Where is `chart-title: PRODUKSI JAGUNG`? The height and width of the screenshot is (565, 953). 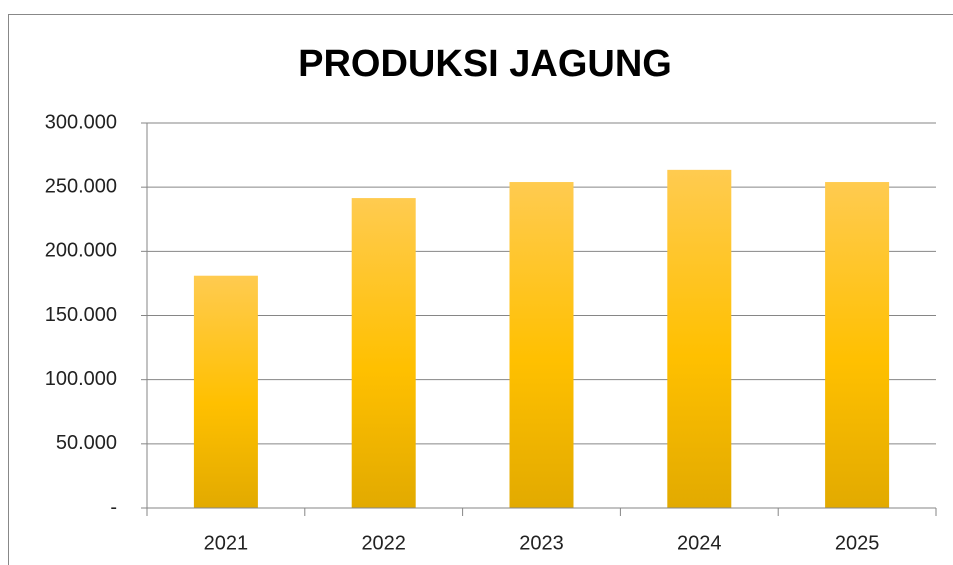
chart-title: PRODUKSI JAGUNG is located at coordinates (485, 64).